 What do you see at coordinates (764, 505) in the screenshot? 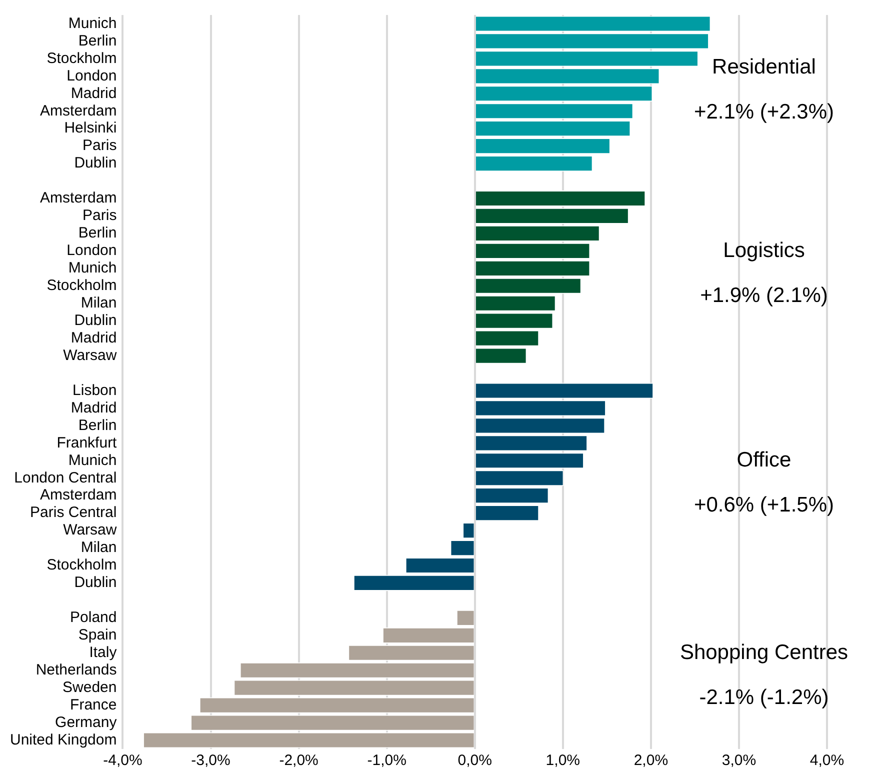
I see `annotation: +0.6% (+1.5%)` at bounding box center [764, 505].